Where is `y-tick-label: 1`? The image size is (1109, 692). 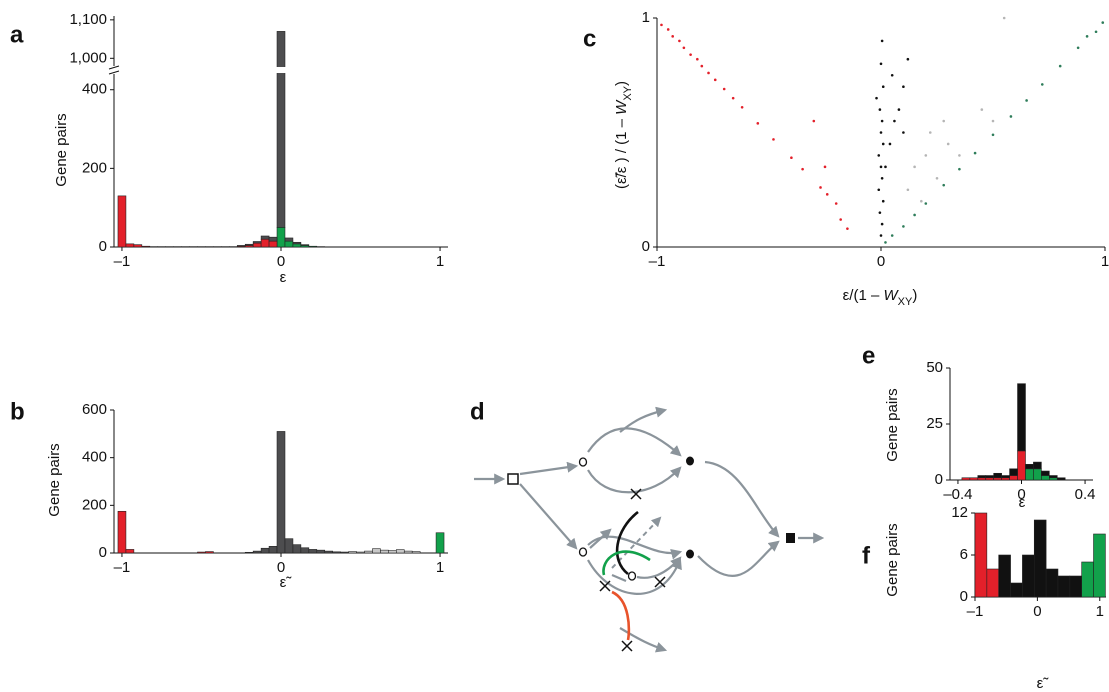
y-tick-label: 1 is located at coordinates (646, 17).